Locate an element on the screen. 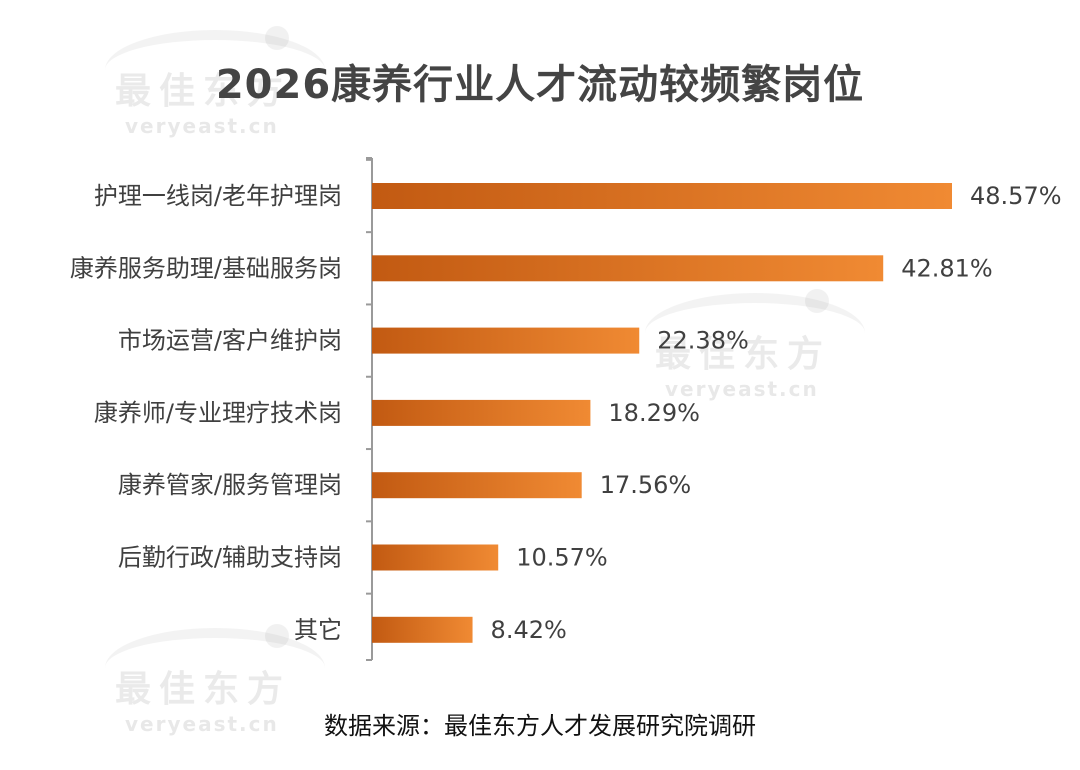 Image resolution: width=1080 pixels, height=770 pixels. category-label: 康养服务助理/基础服务岗 is located at coordinates (206, 268).